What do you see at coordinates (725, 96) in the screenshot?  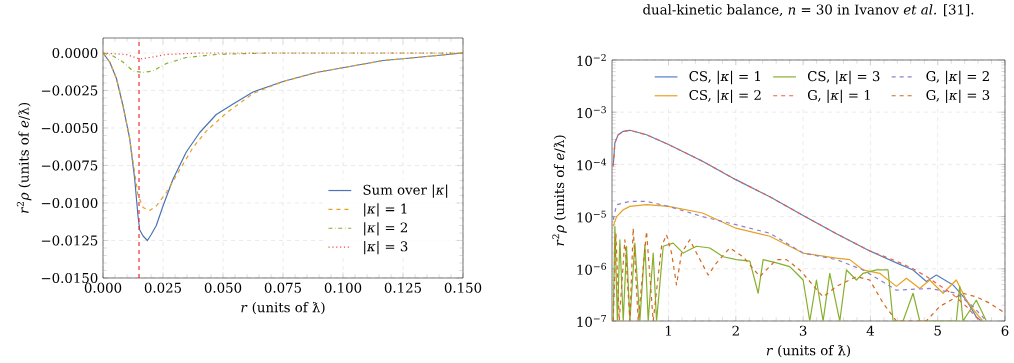 I see `legend-label: CS, |κ| = 2` at bounding box center [725, 96].